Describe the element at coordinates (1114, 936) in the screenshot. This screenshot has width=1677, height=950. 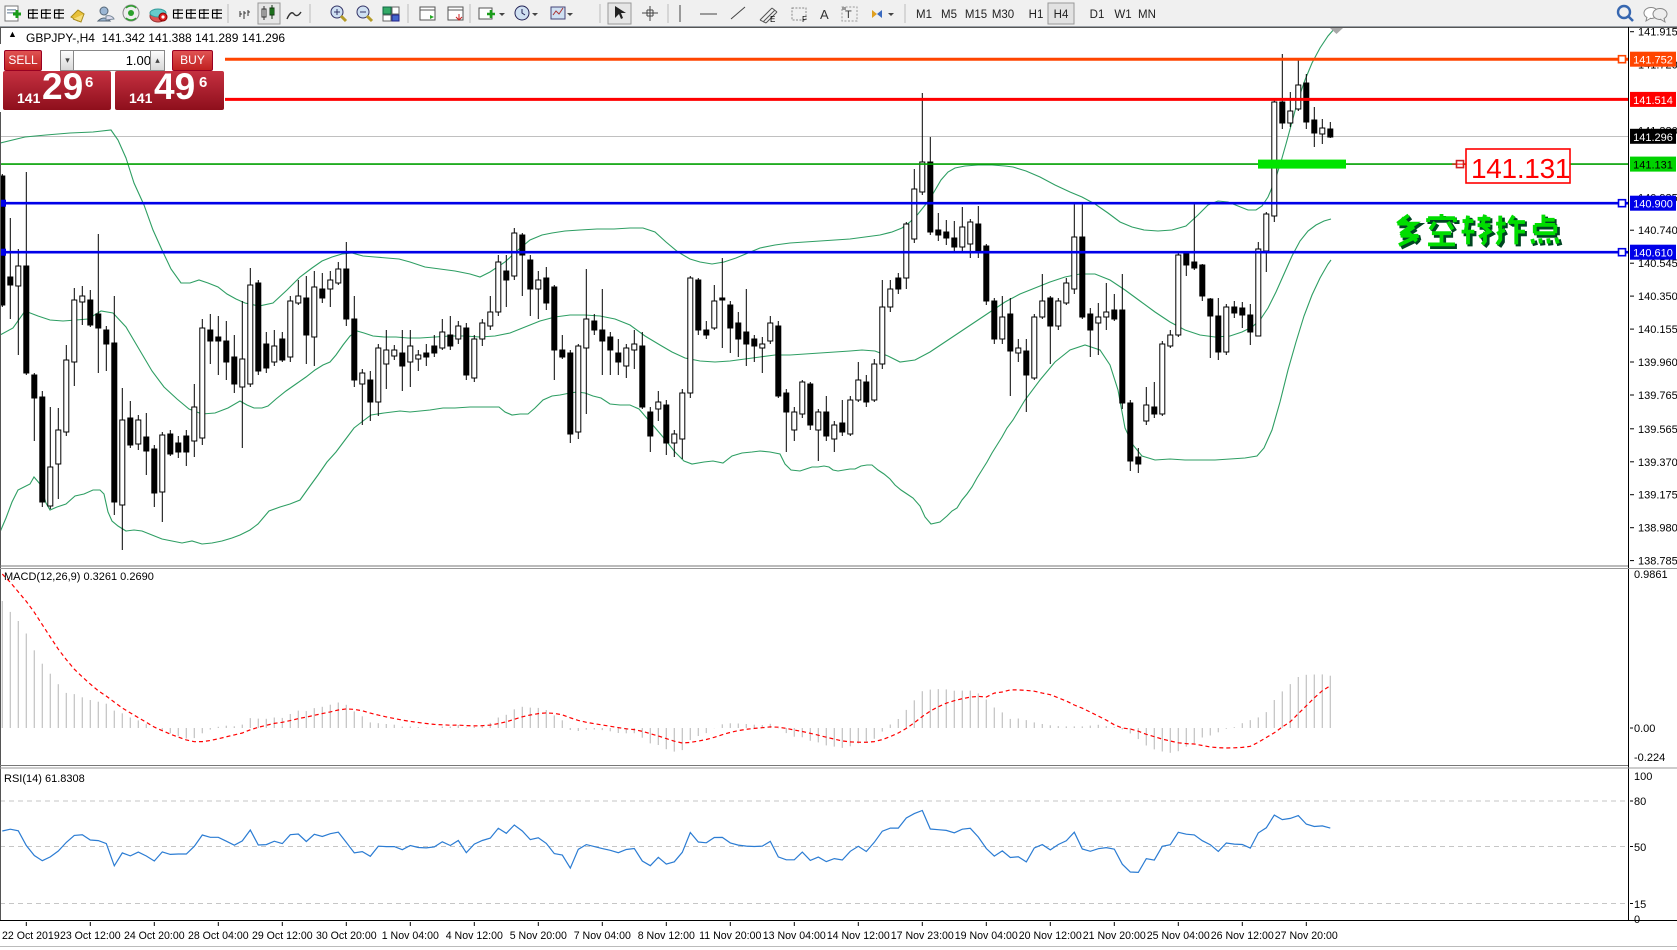
I see `svg-text: 21 Nov 20:00` at that location.